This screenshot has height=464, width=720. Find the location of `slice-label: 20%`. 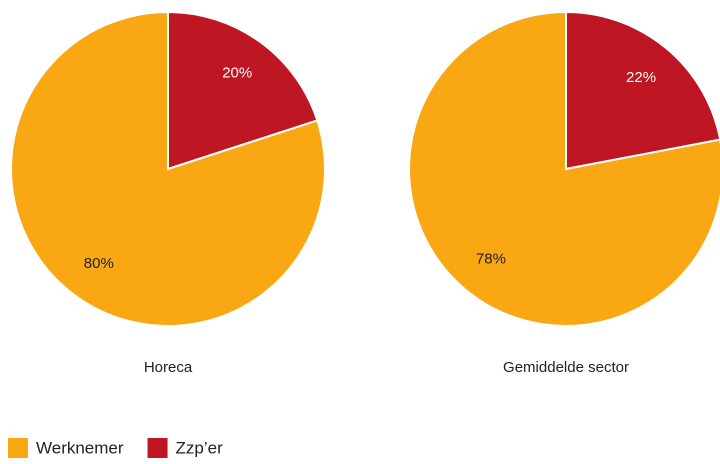

slice-label: 20% is located at coordinates (237, 73).